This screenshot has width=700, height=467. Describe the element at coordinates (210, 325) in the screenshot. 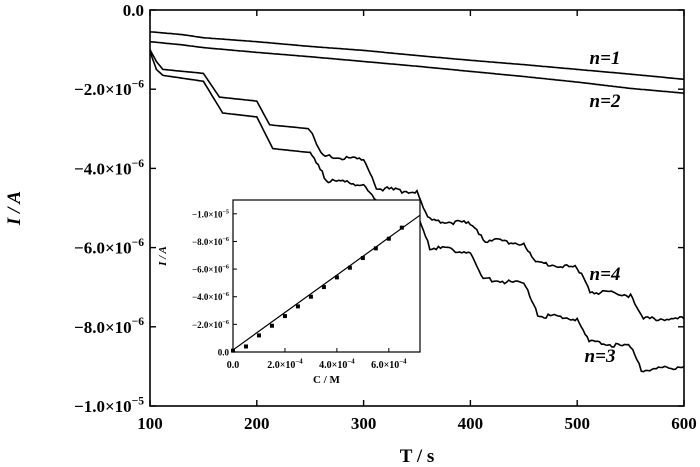

I see `inset-y-tick-label: −2.0×10⁻⁶` at that location.